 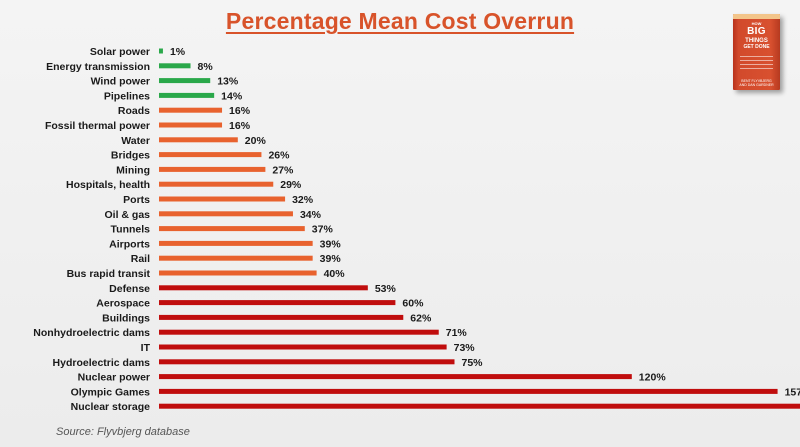 I want to click on source-note: Source: Flyvbjerg database, so click(x=123, y=432).